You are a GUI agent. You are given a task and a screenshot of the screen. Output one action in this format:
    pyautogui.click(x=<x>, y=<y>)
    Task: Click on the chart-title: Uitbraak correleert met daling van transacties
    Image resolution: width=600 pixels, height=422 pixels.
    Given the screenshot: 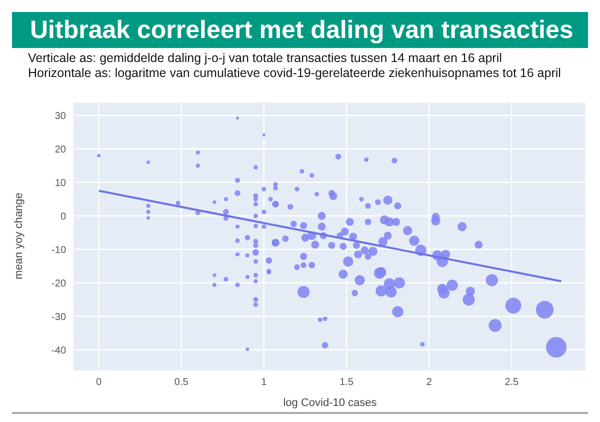 What is the action you would take?
    pyautogui.click(x=300, y=30)
    